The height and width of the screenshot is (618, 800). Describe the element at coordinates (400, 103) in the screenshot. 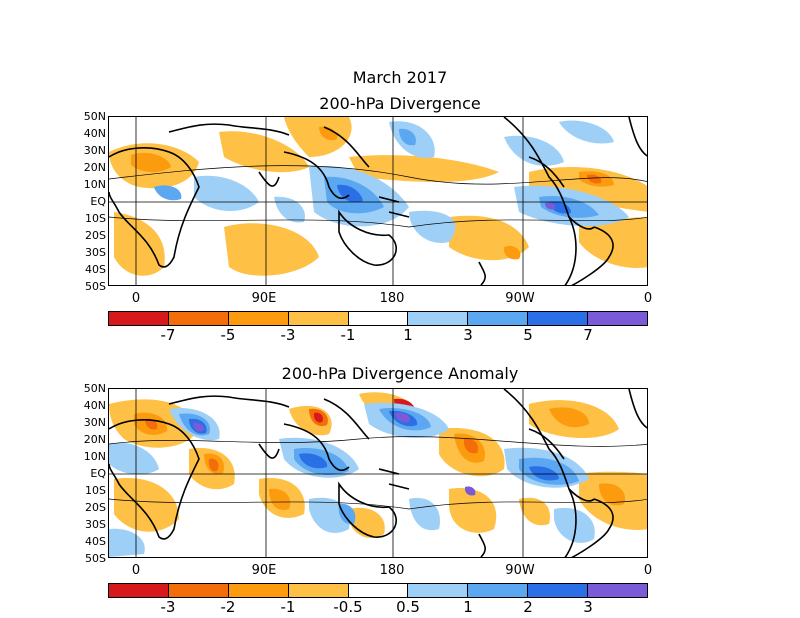

I see `panel1-title: 200-hPa Divergence` at that location.